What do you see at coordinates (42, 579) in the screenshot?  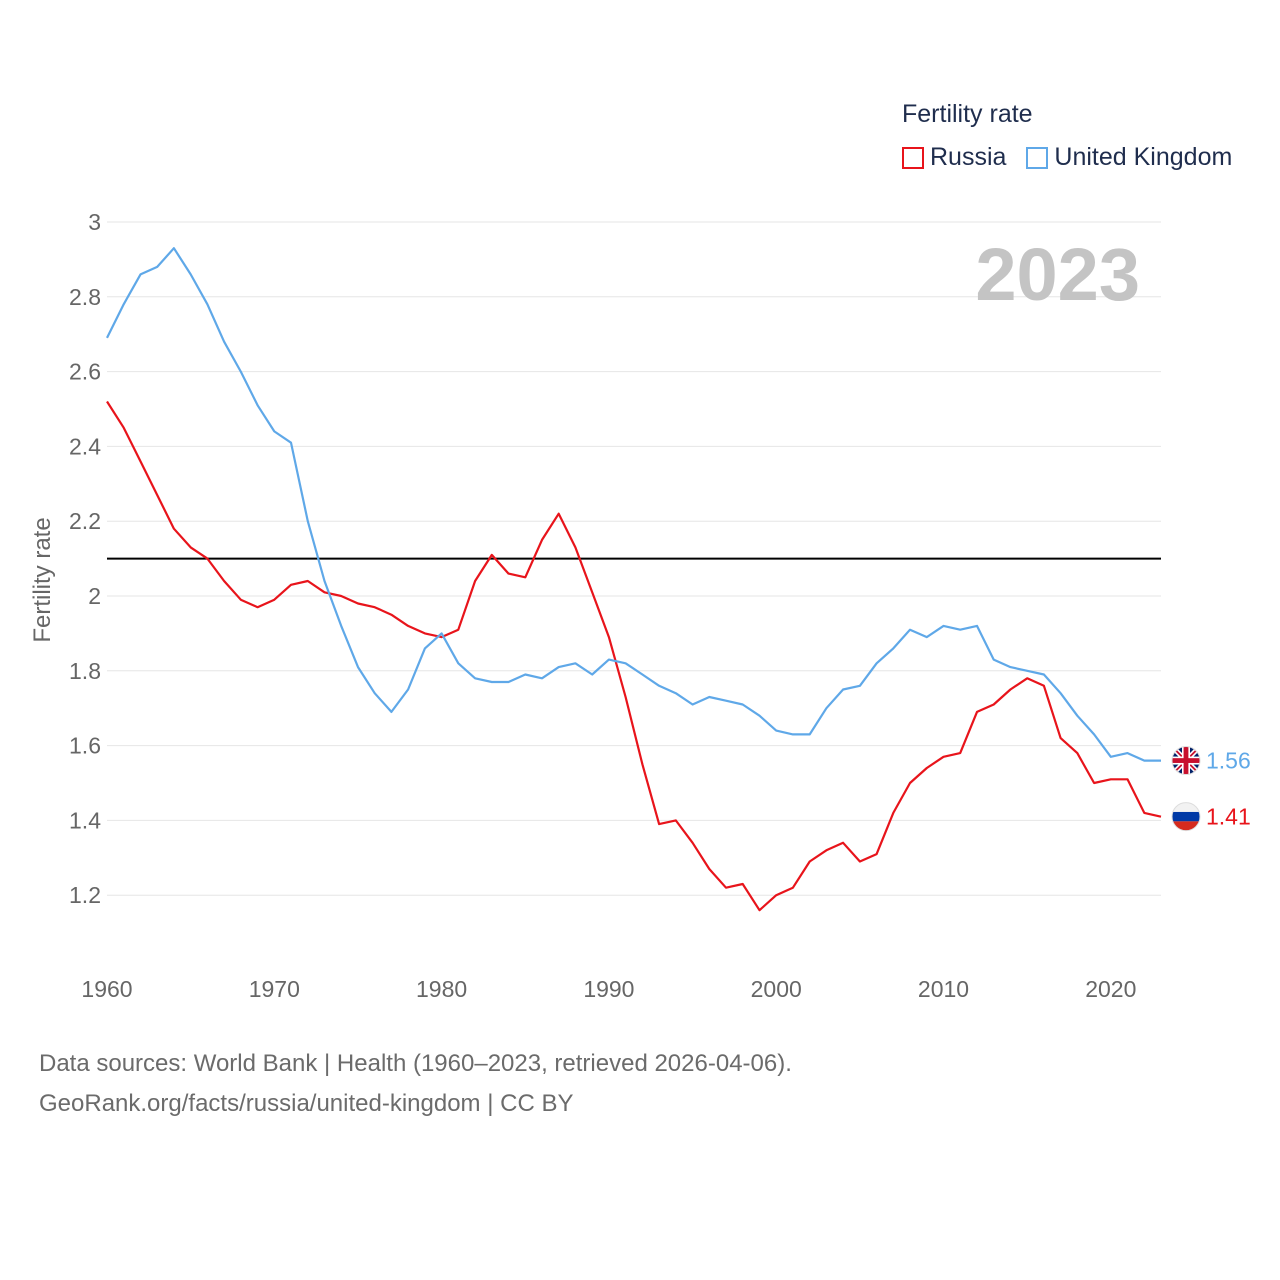 I see `y-axis-label: Fertility rate` at bounding box center [42, 579].